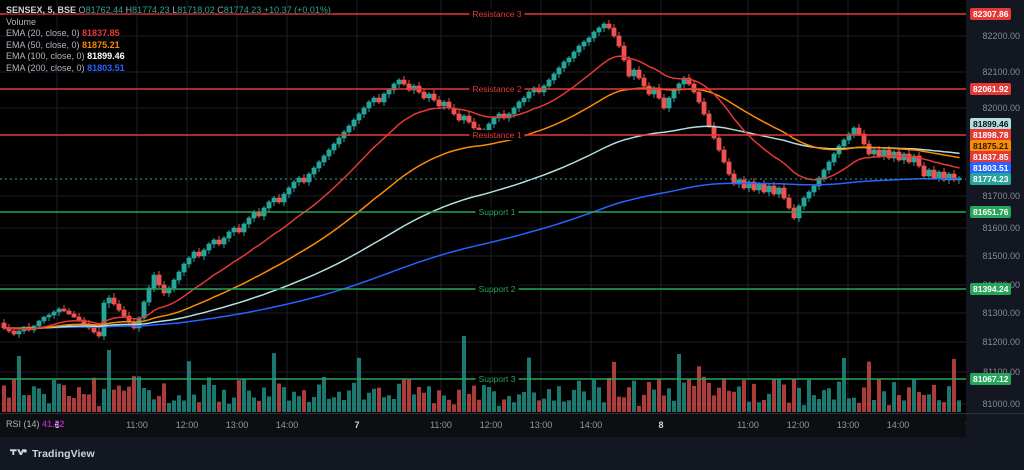 The height and width of the screenshot is (470, 1024). I want to click on legend-indicator-row: EMA (100, close, 0) 81899.46, so click(168, 57).